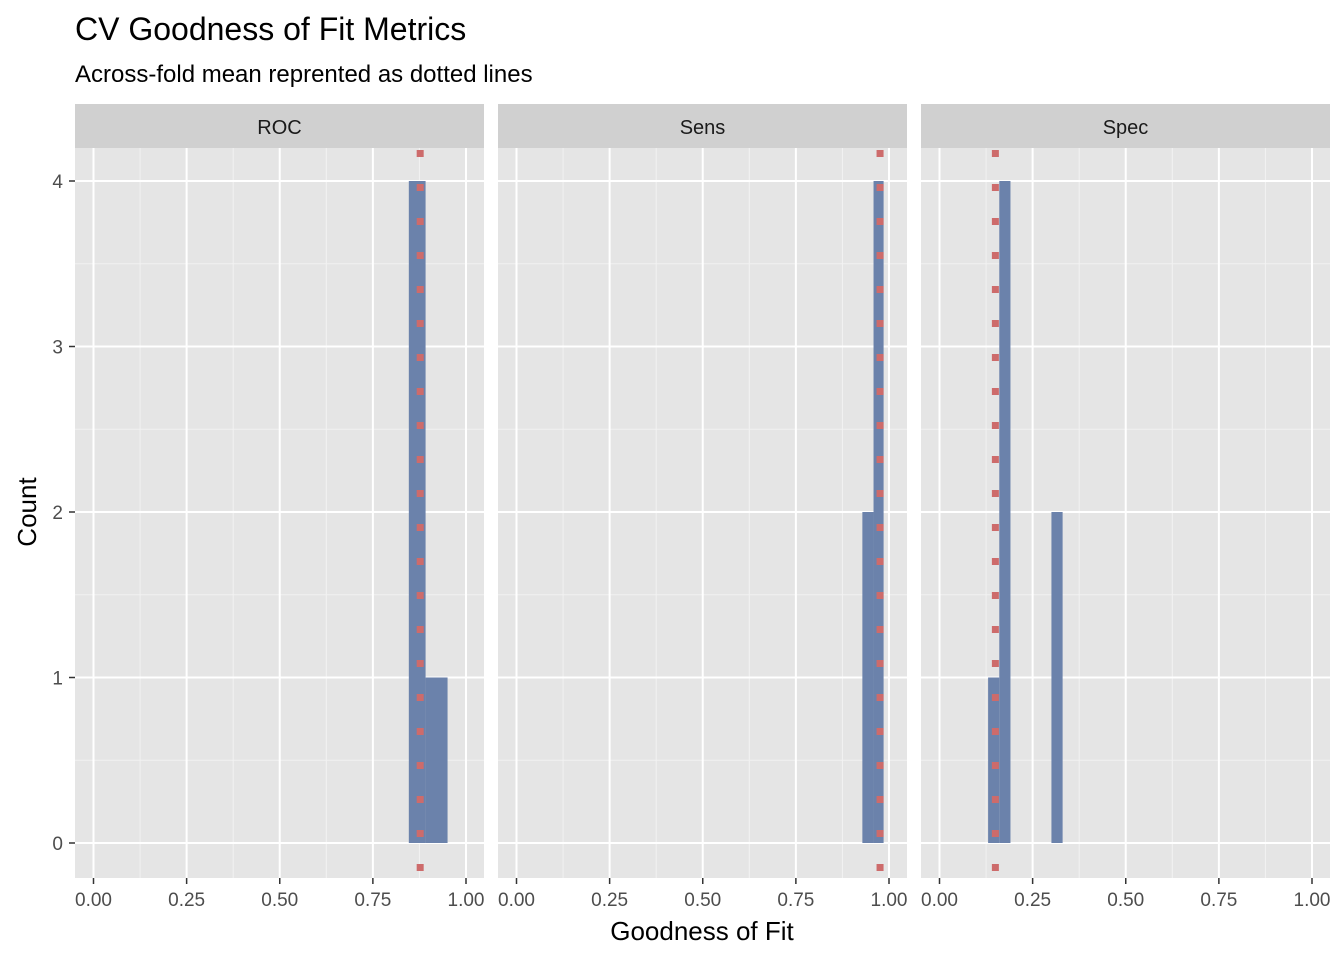  What do you see at coordinates (27, 512) in the screenshot?
I see `y-axis-title: Count` at bounding box center [27, 512].